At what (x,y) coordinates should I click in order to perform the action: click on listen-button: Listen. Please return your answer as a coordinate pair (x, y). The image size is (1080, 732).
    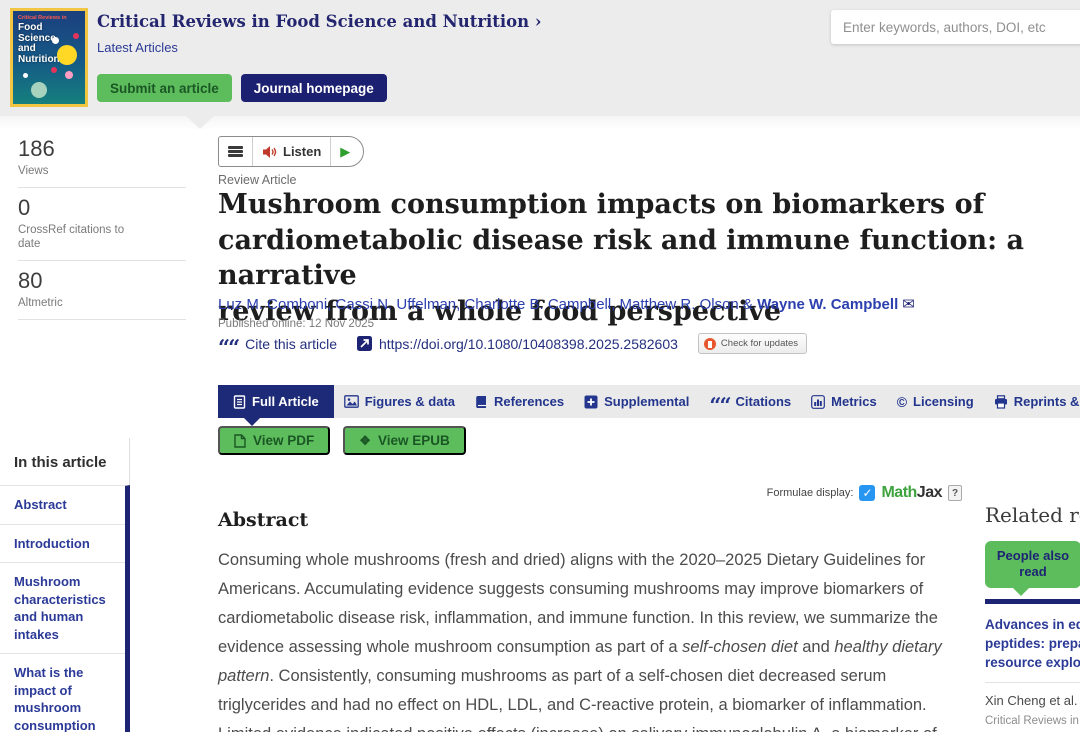
    Looking at the image, I should click on (291, 151).